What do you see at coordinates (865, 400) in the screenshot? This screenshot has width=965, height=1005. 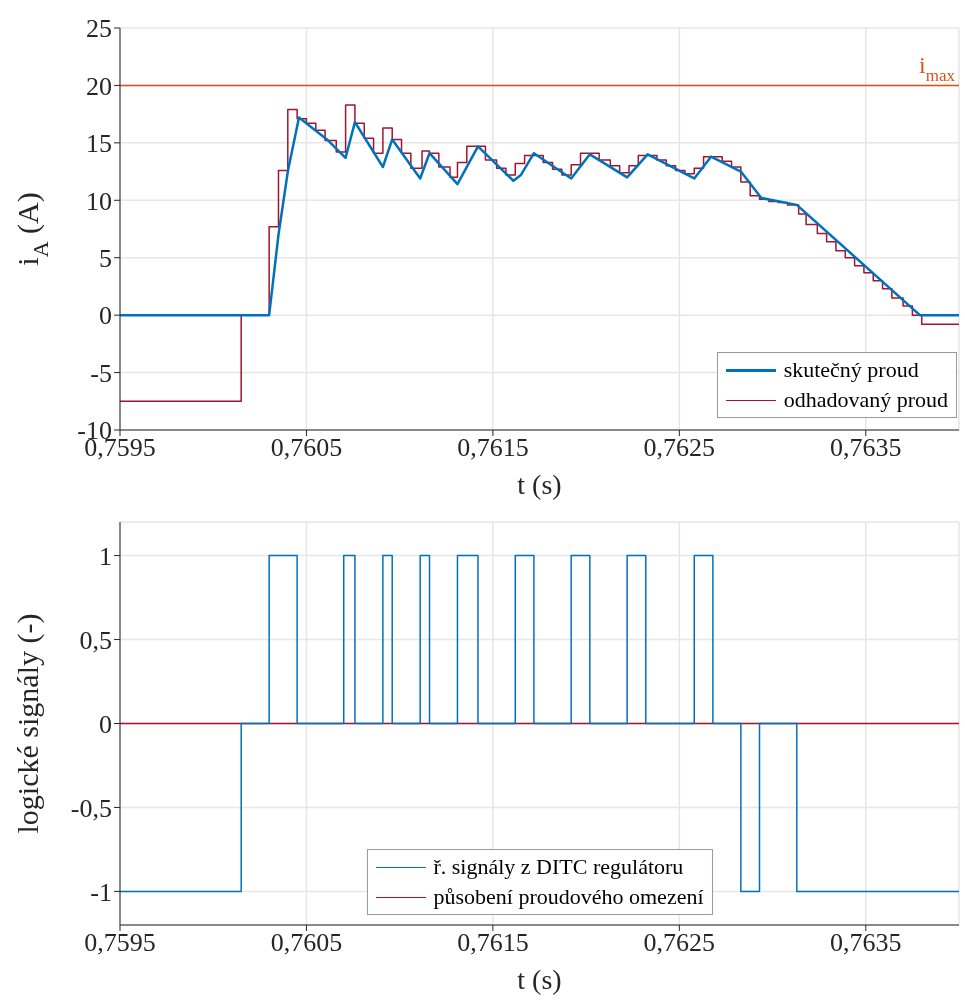 I see `legend-label: odhadovaný proud` at bounding box center [865, 400].